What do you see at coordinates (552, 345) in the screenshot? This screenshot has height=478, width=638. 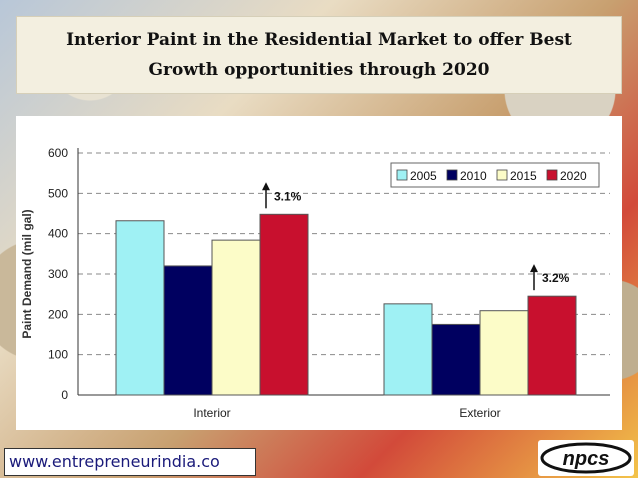 I see `bar-exterior-2020` at bounding box center [552, 345].